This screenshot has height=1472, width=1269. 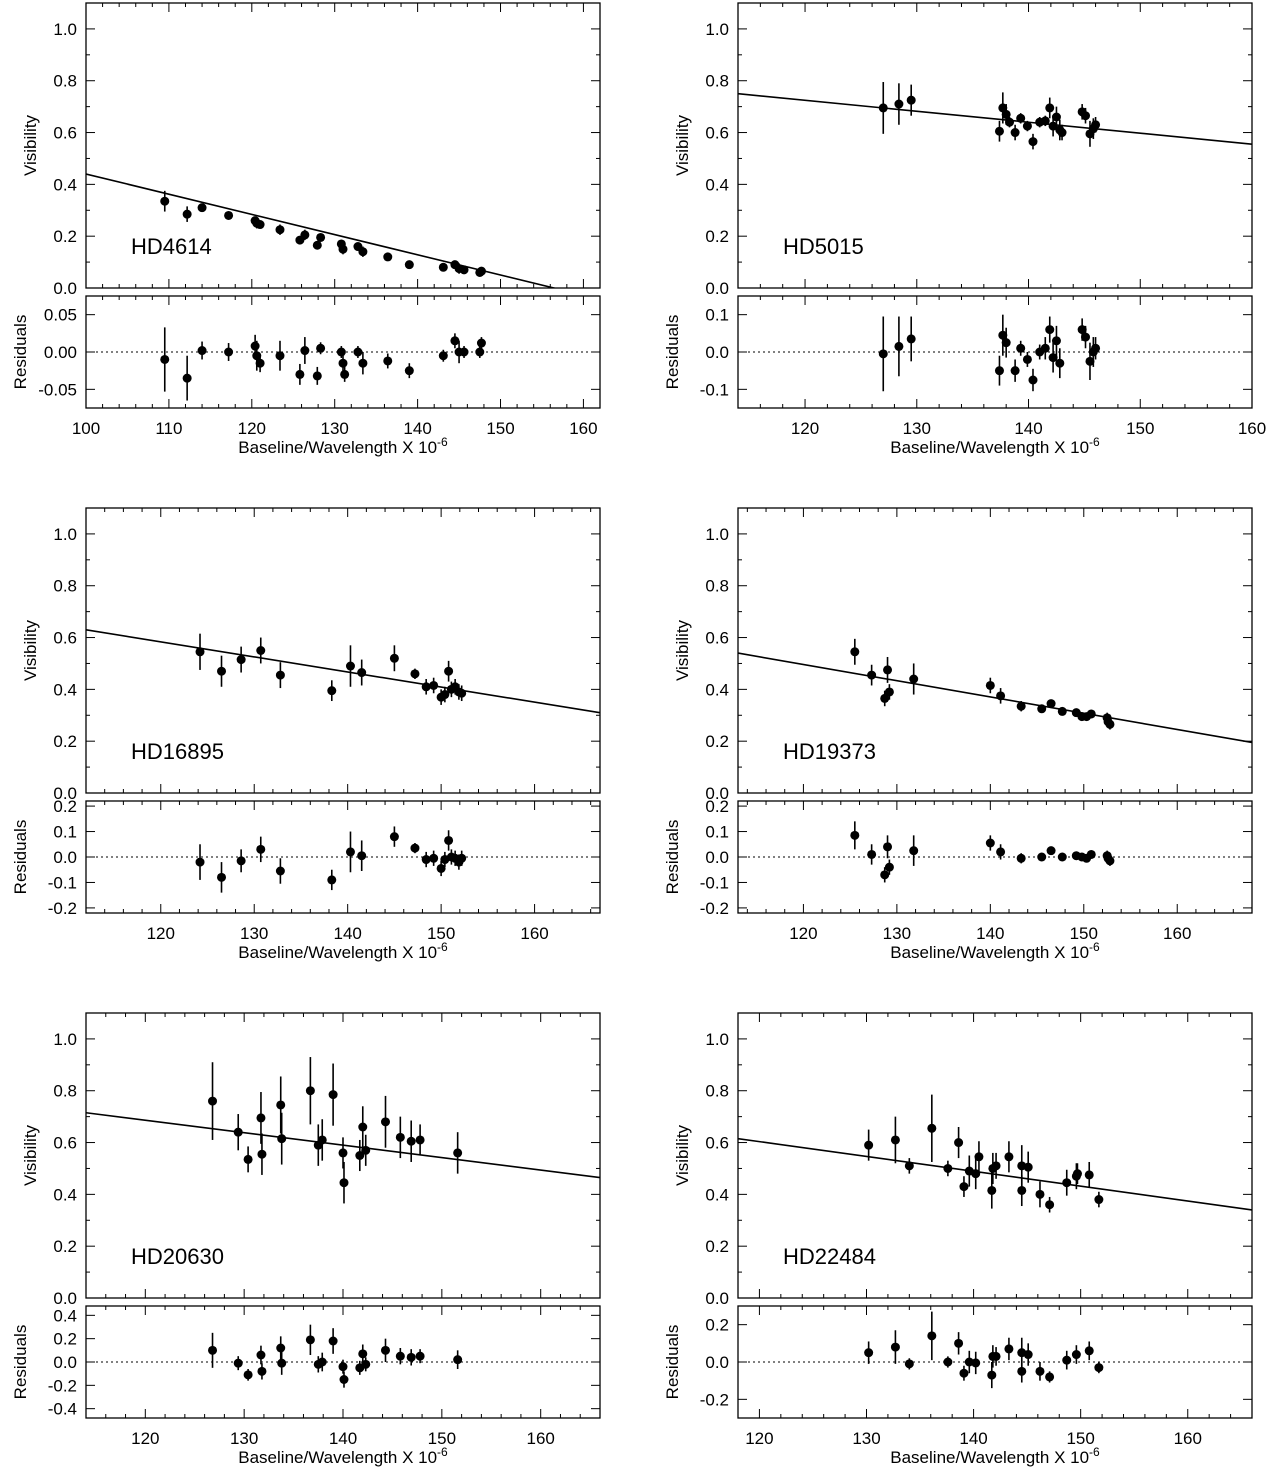 What do you see at coordinates (441, 933) in the screenshot?
I see `x-tick-label: 150` at bounding box center [441, 933].